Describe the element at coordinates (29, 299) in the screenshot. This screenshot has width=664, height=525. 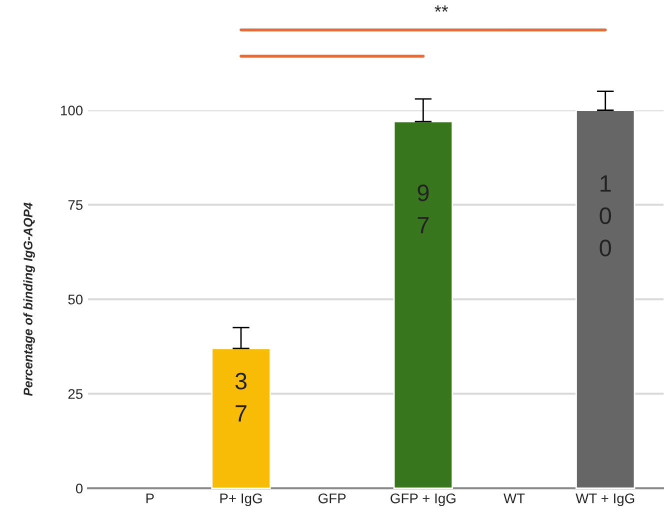
I see `y-axis-title: Percentage of binding IgG-AQP4` at that location.